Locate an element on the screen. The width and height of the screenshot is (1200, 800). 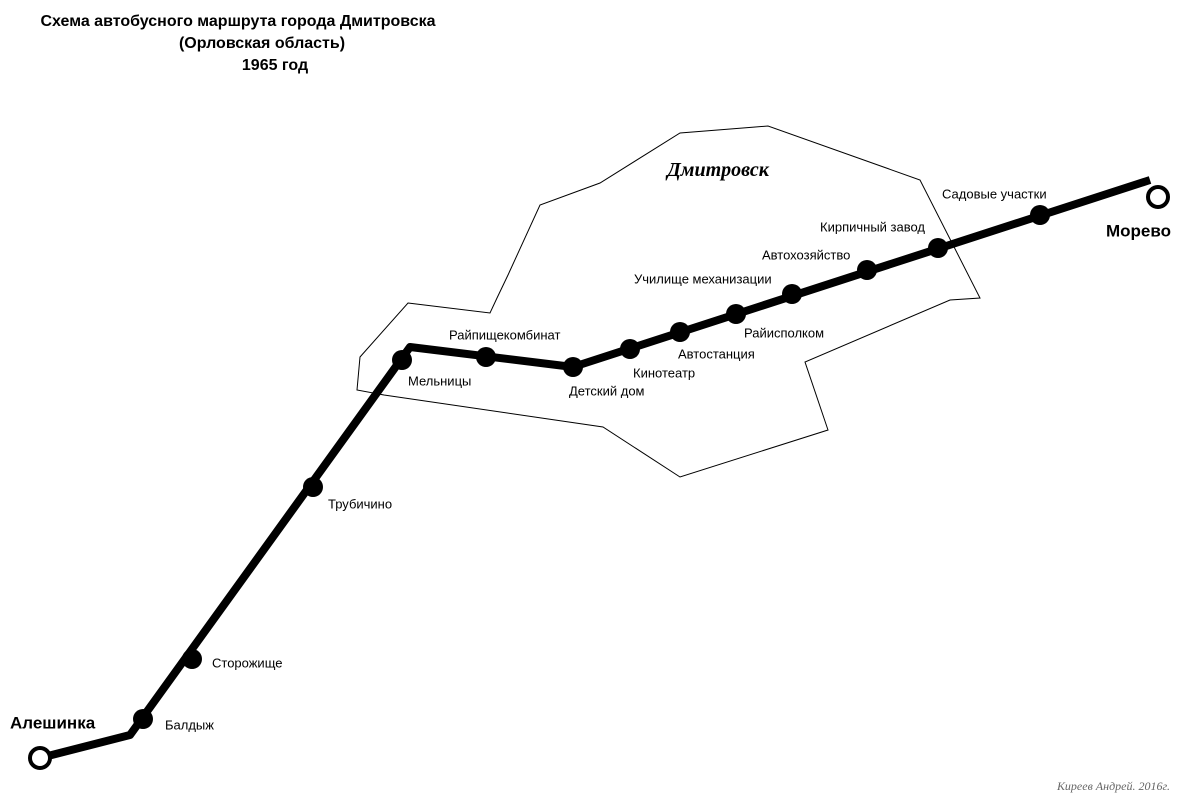
city-label: Дмитровск is located at coordinates (717, 170).